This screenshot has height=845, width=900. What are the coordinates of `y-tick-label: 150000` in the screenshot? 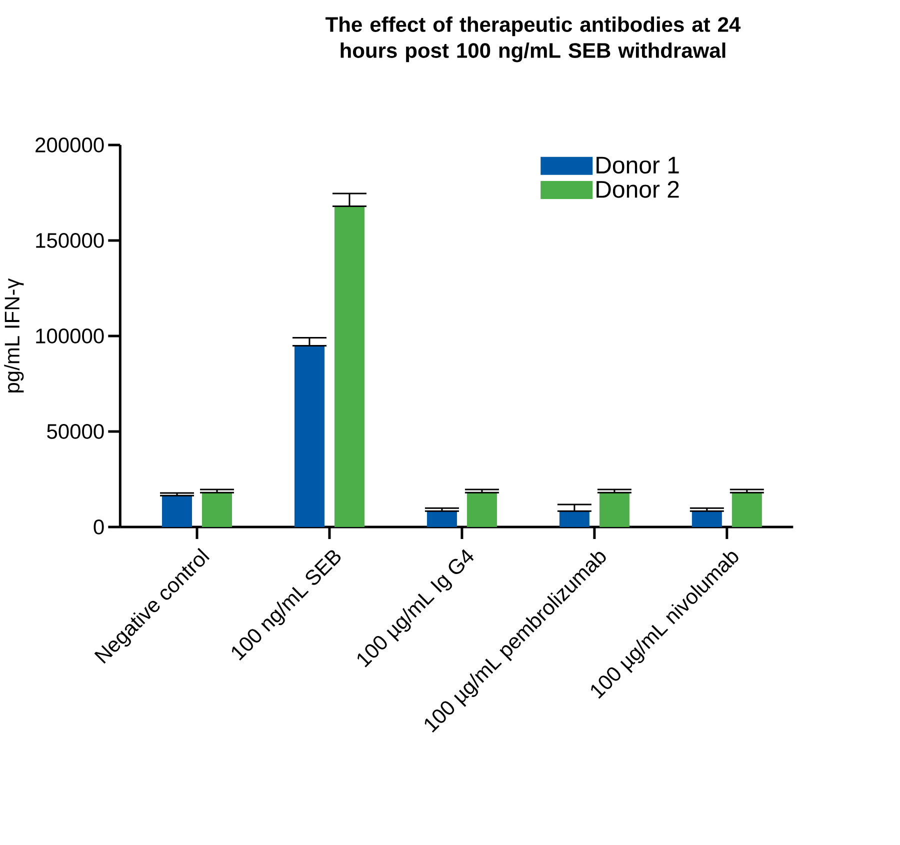 It's located at (70, 240).